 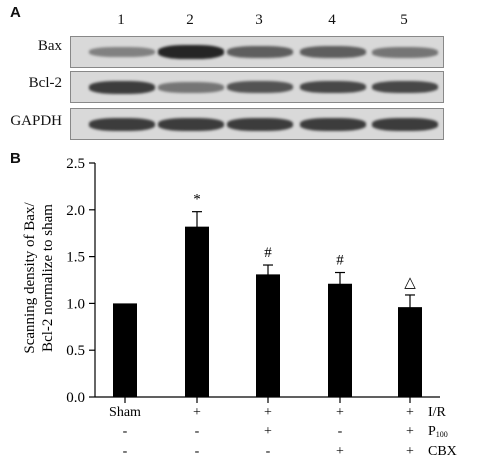 I want to click on sham-label: Sham, so click(x=125, y=412).